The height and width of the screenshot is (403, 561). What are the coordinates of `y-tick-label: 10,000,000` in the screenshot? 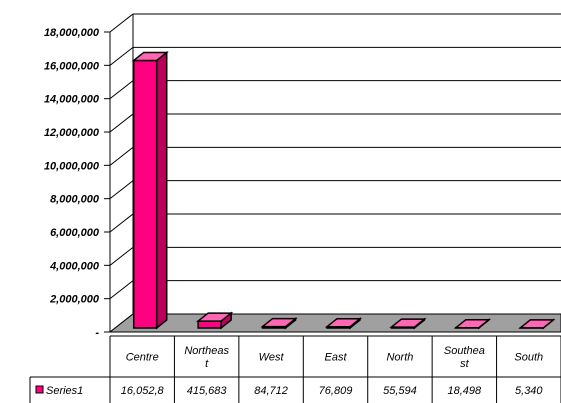 It's located at (72, 166).